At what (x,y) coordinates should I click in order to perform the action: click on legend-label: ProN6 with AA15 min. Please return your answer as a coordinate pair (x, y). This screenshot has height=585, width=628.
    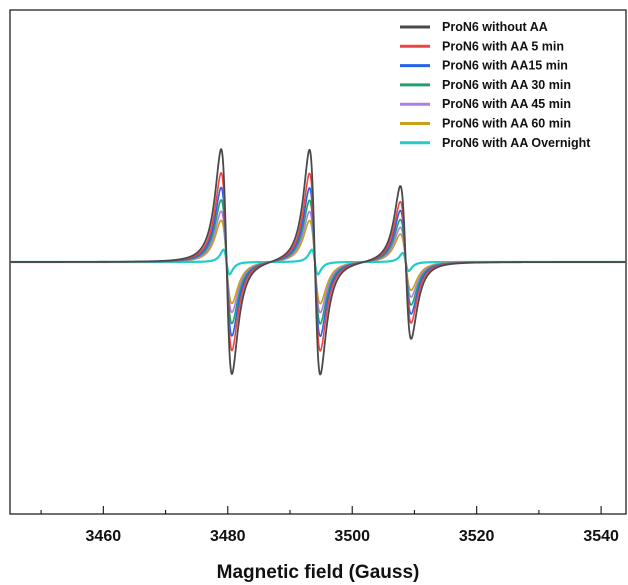
    Looking at the image, I should click on (505, 66).